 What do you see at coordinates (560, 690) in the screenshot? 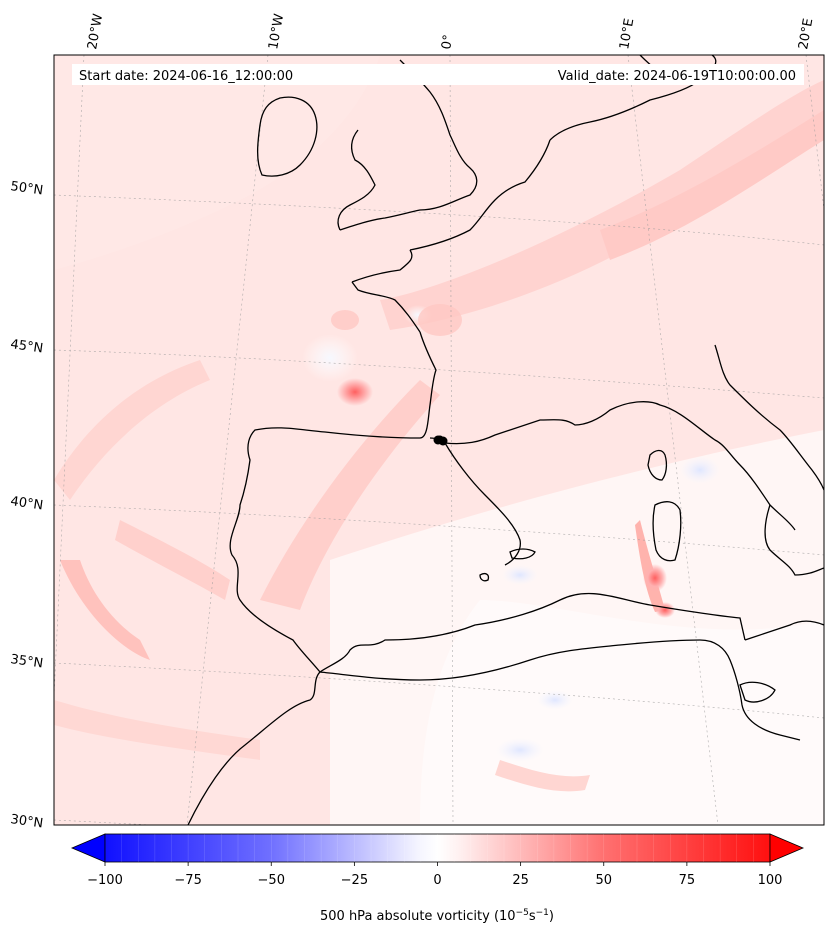
I see `north-africa-coastline` at bounding box center [560, 690].